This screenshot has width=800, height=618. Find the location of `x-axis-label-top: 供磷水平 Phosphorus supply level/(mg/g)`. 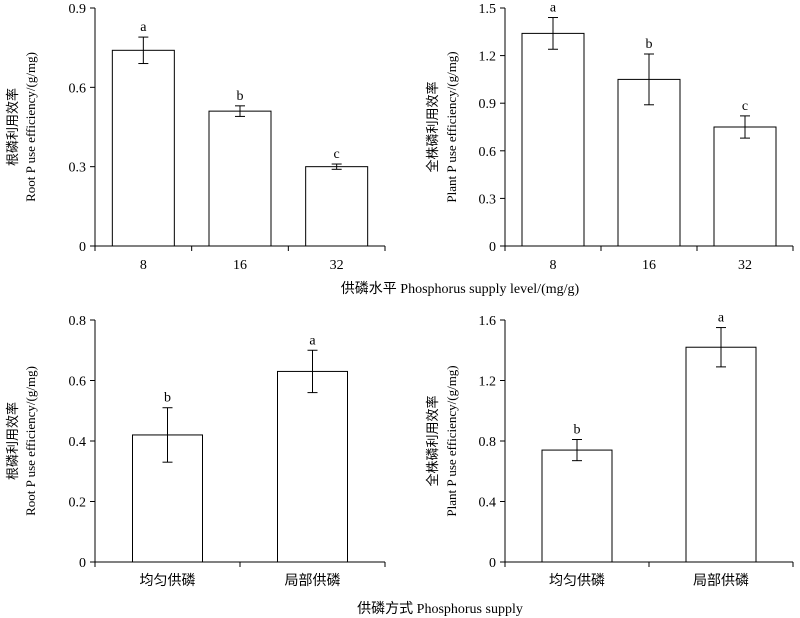

x-axis-label-top: 供磷水平 Phosphorus supply level/(mg/g) is located at coordinates (460, 289).